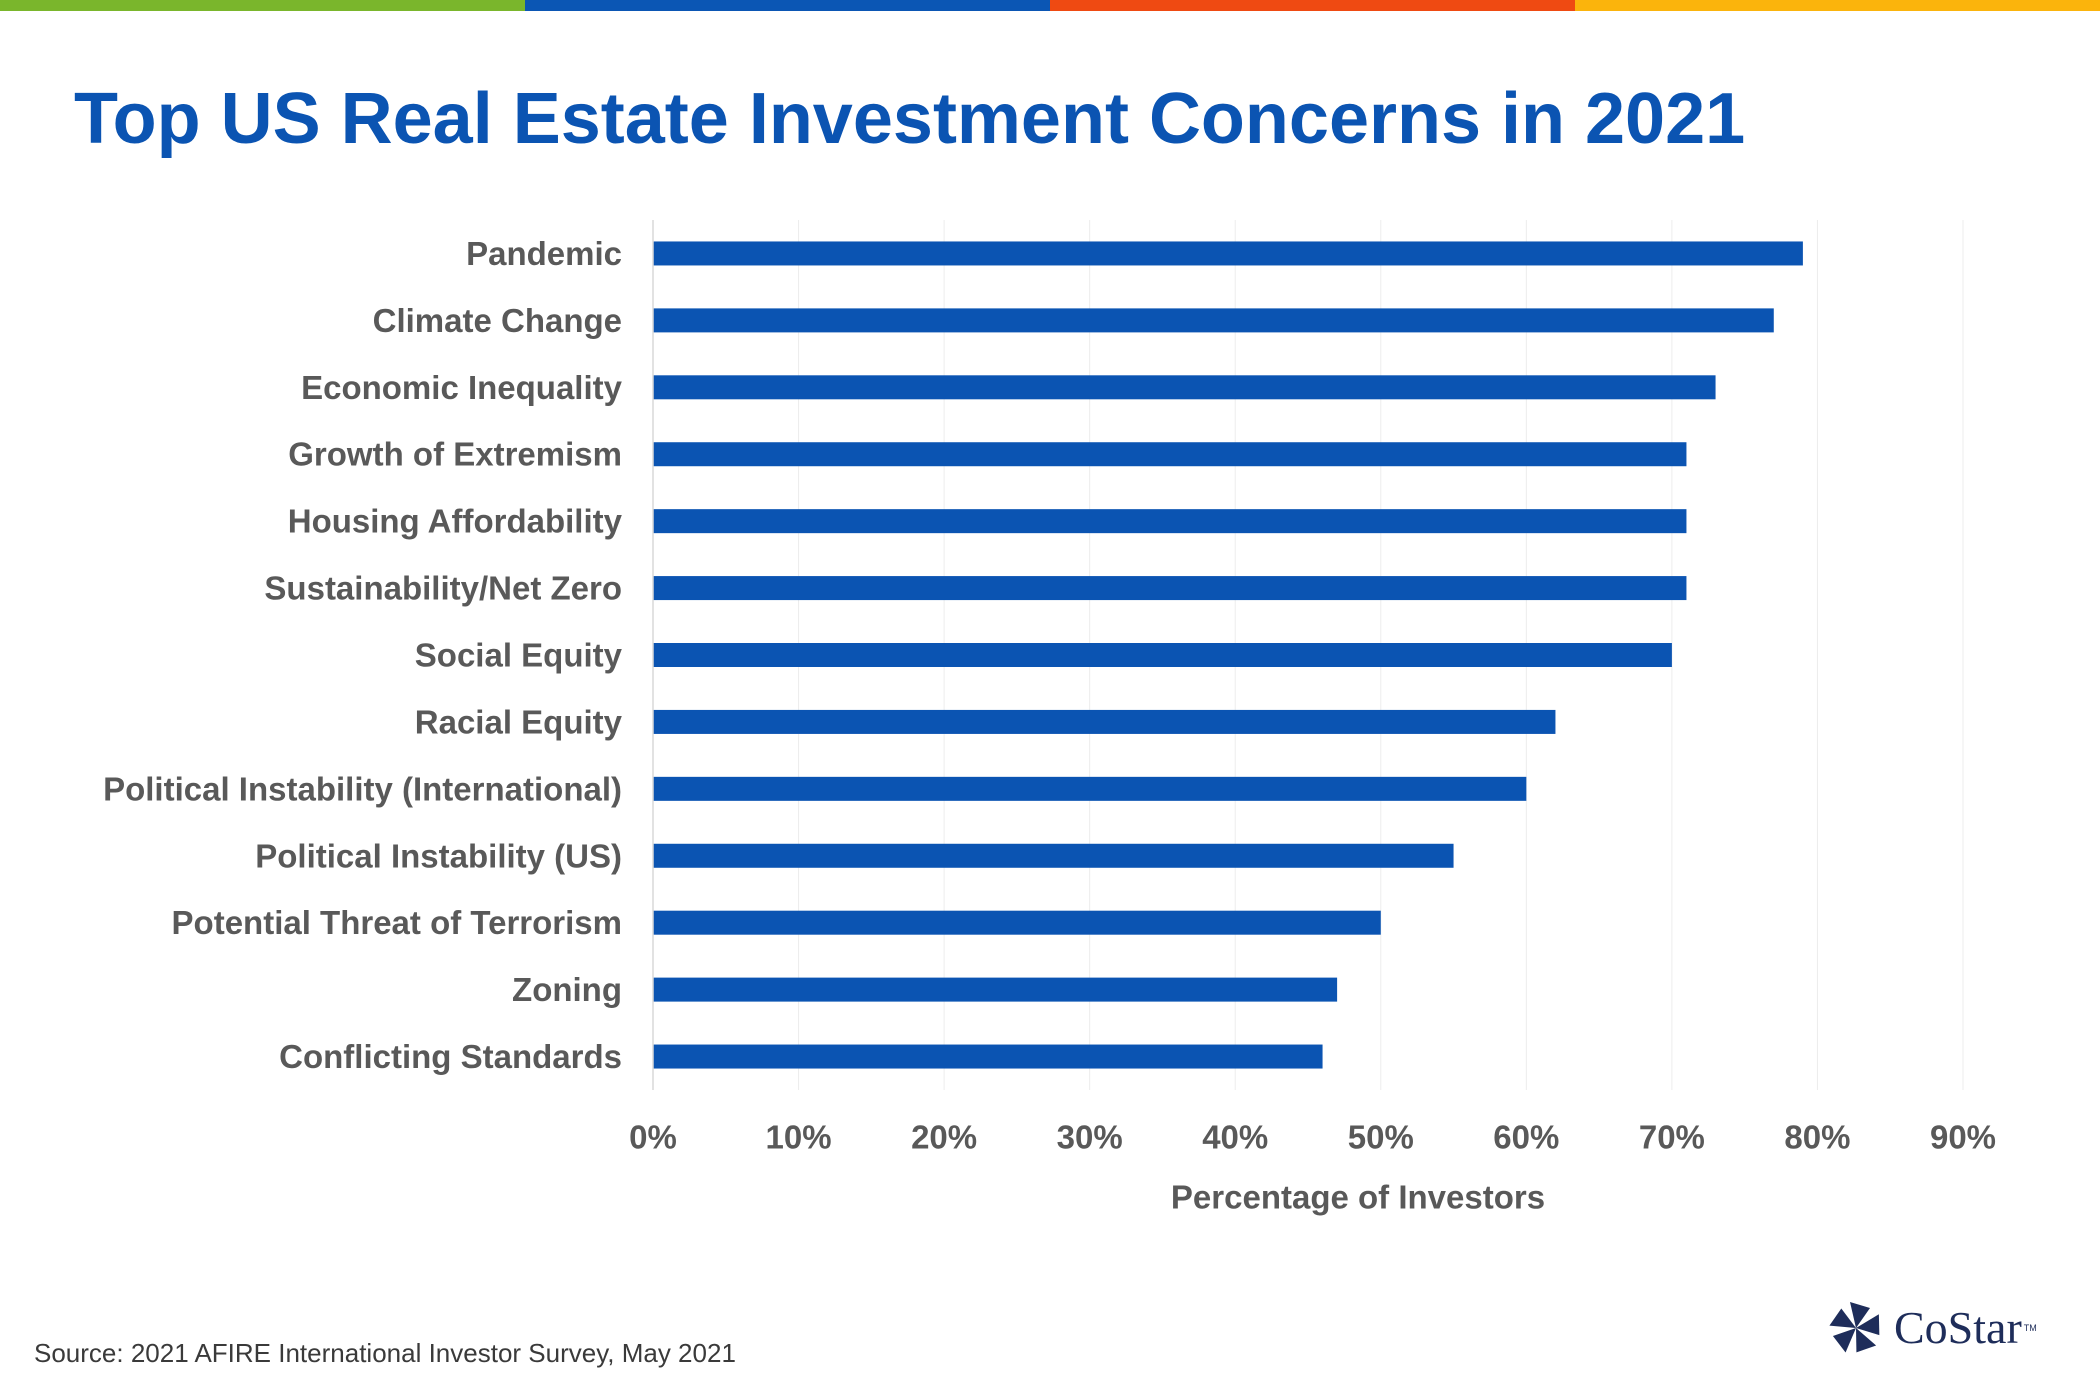 Image resolution: width=2100 pixels, height=1400 pixels. What do you see at coordinates (653, 1137) in the screenshot?
I see `x-tick-label: 0%` at bounding box center [653, 1137].